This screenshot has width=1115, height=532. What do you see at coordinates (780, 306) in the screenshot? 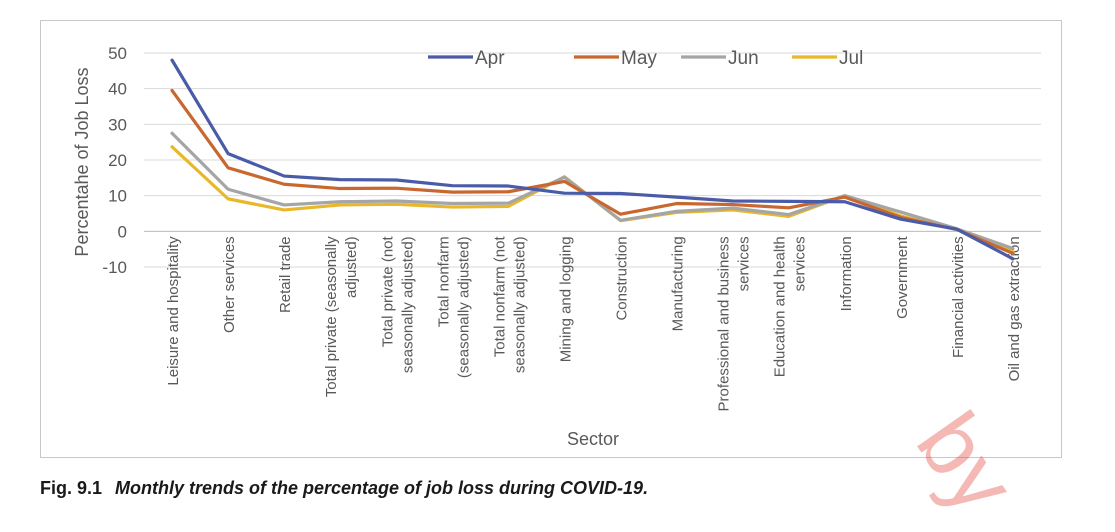
I see `x-tick-label: Education and health` at bounding box center [780, 306].